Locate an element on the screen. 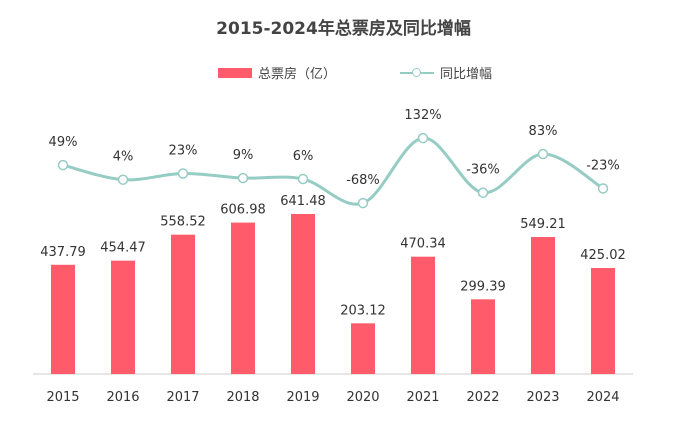  bar-2022 is located at coordinates (483, 336).